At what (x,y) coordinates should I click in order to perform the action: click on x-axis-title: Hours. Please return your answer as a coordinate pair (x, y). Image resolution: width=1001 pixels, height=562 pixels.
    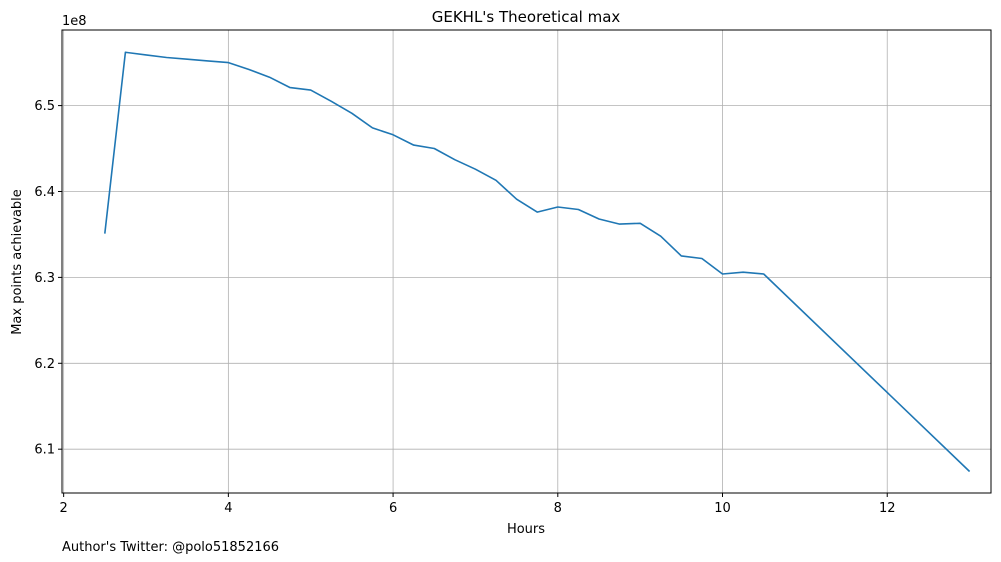
    Looking at the image, I should click on (526, 529).